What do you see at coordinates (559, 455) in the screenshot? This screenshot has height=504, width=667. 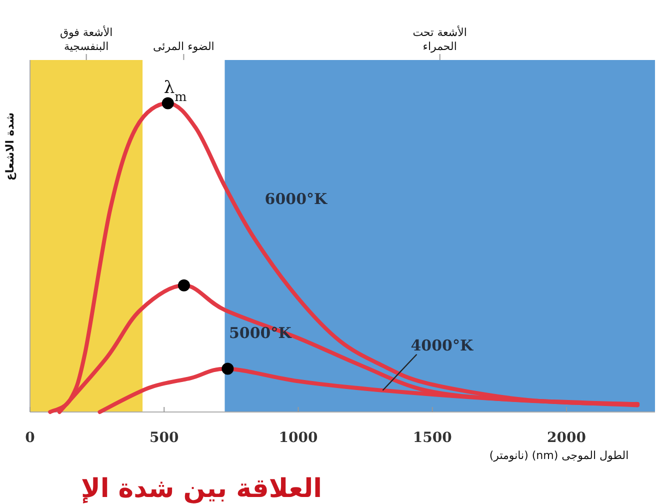 I see `x-axis-title: الطول الموجى (nm) (نانومتر)` at bounding box center [559, 455].